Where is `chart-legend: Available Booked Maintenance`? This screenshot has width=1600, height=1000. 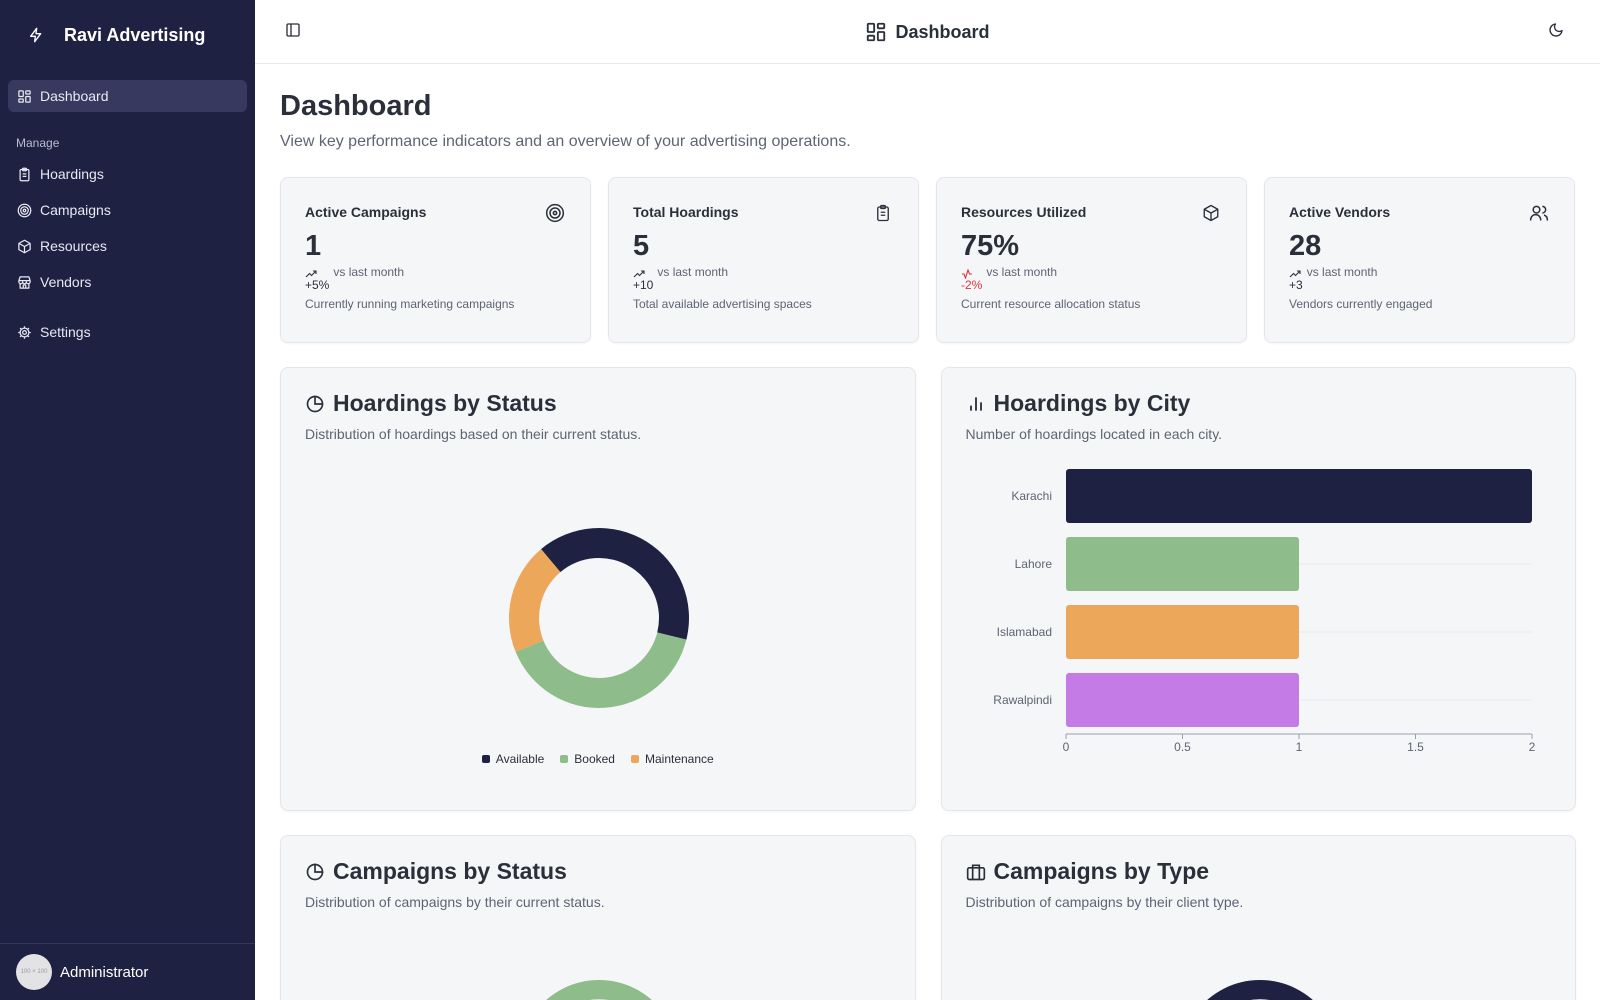
chart-legend: Available Booked Maintenance is located at coordinates (598, 759).